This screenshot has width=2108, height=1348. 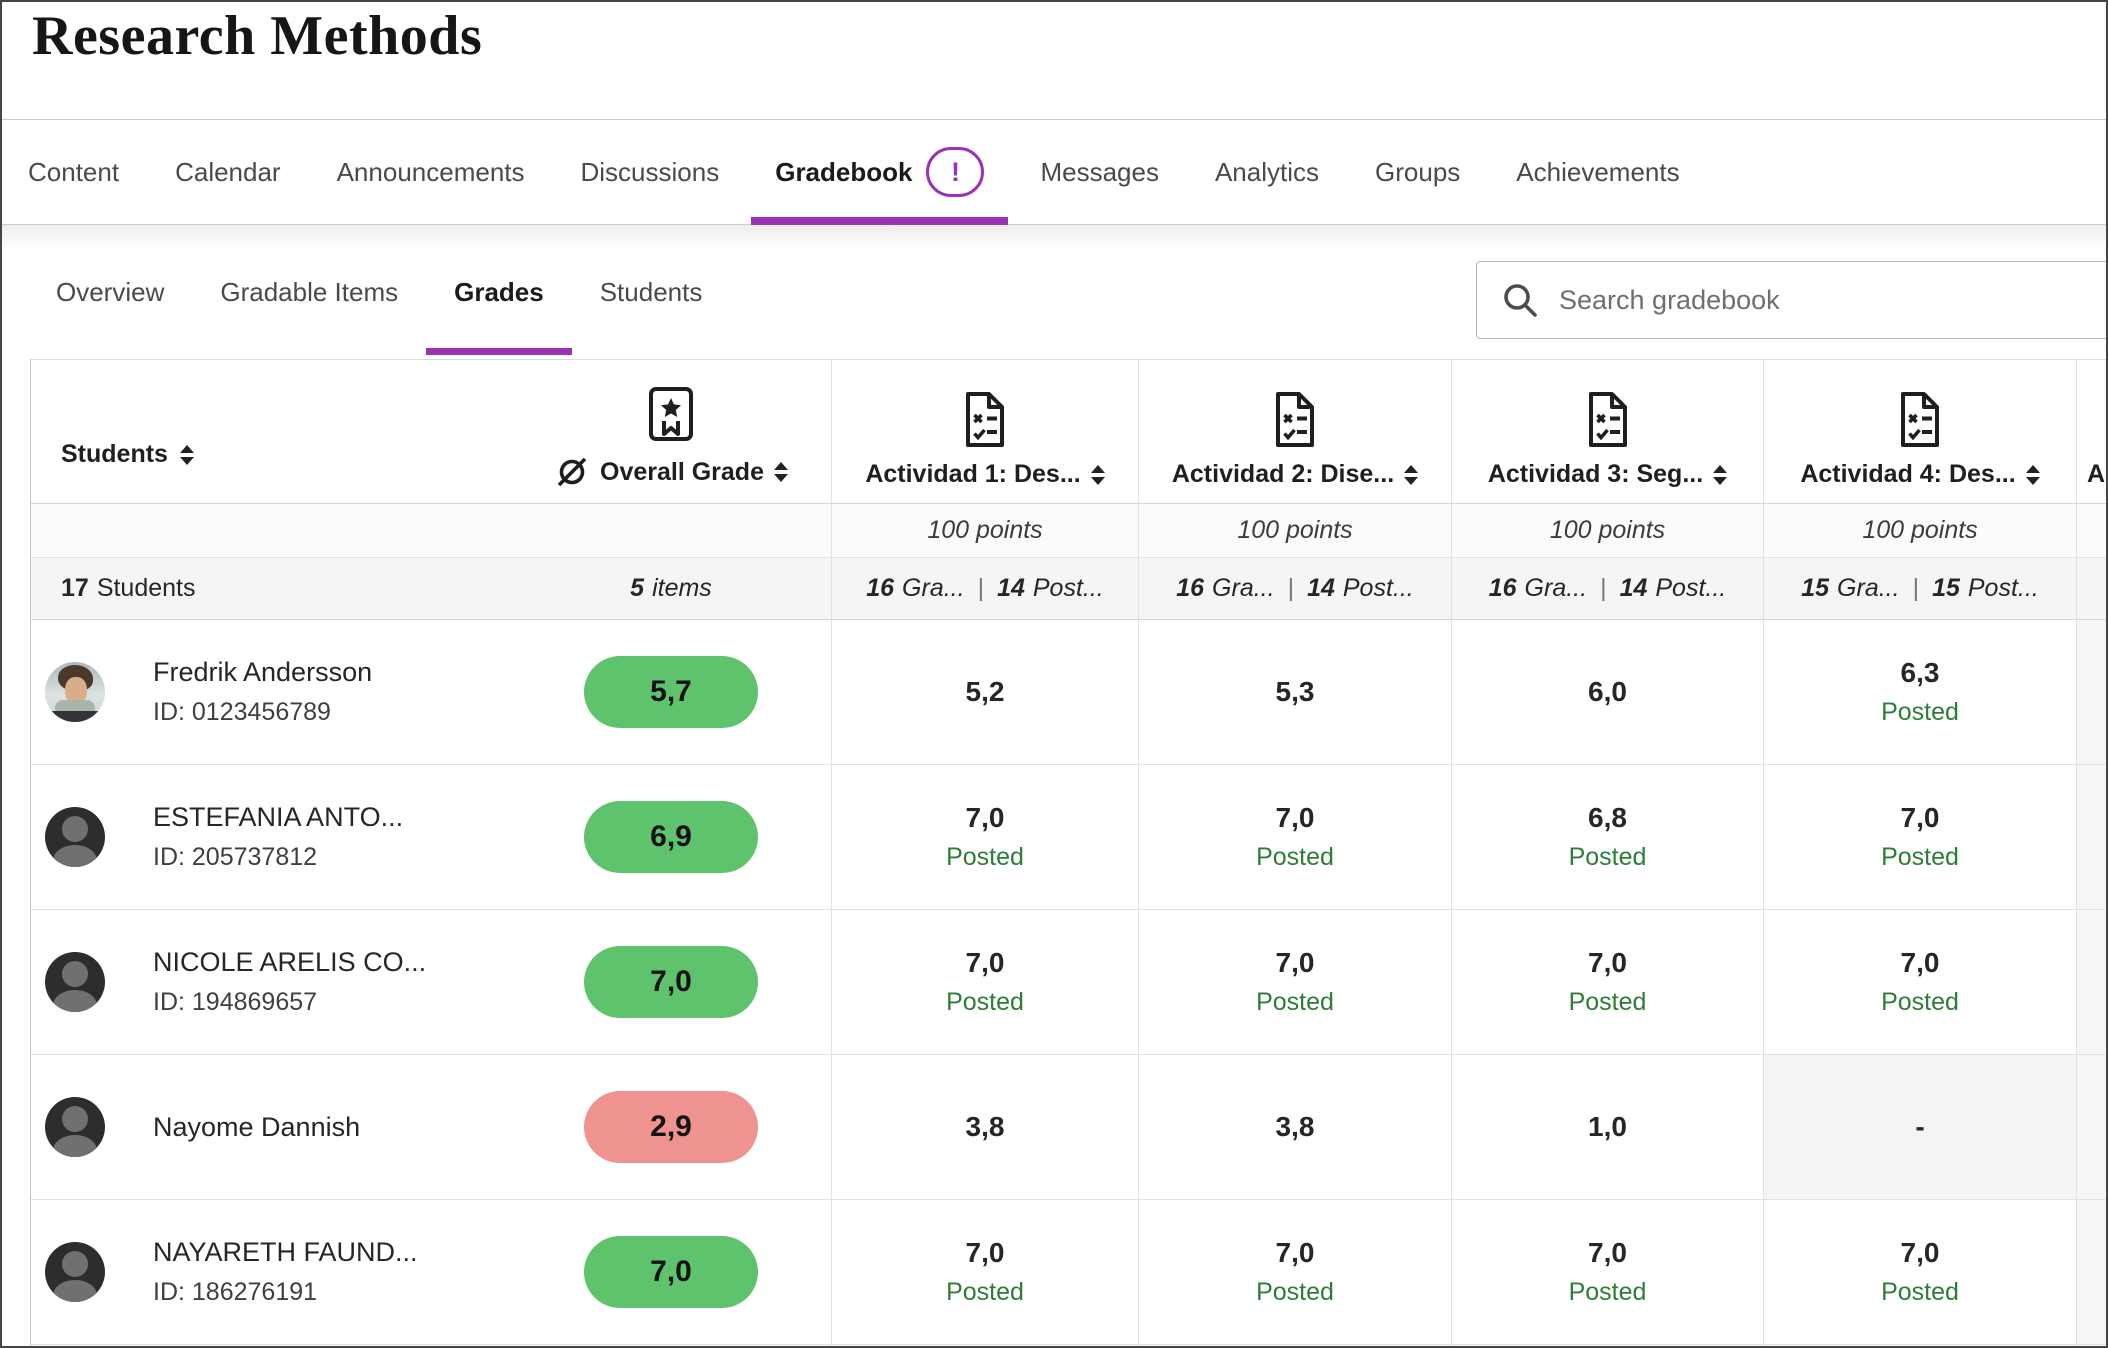 I want to click on gradebook-tab-grades: Grades, so click(x=499, y=292).